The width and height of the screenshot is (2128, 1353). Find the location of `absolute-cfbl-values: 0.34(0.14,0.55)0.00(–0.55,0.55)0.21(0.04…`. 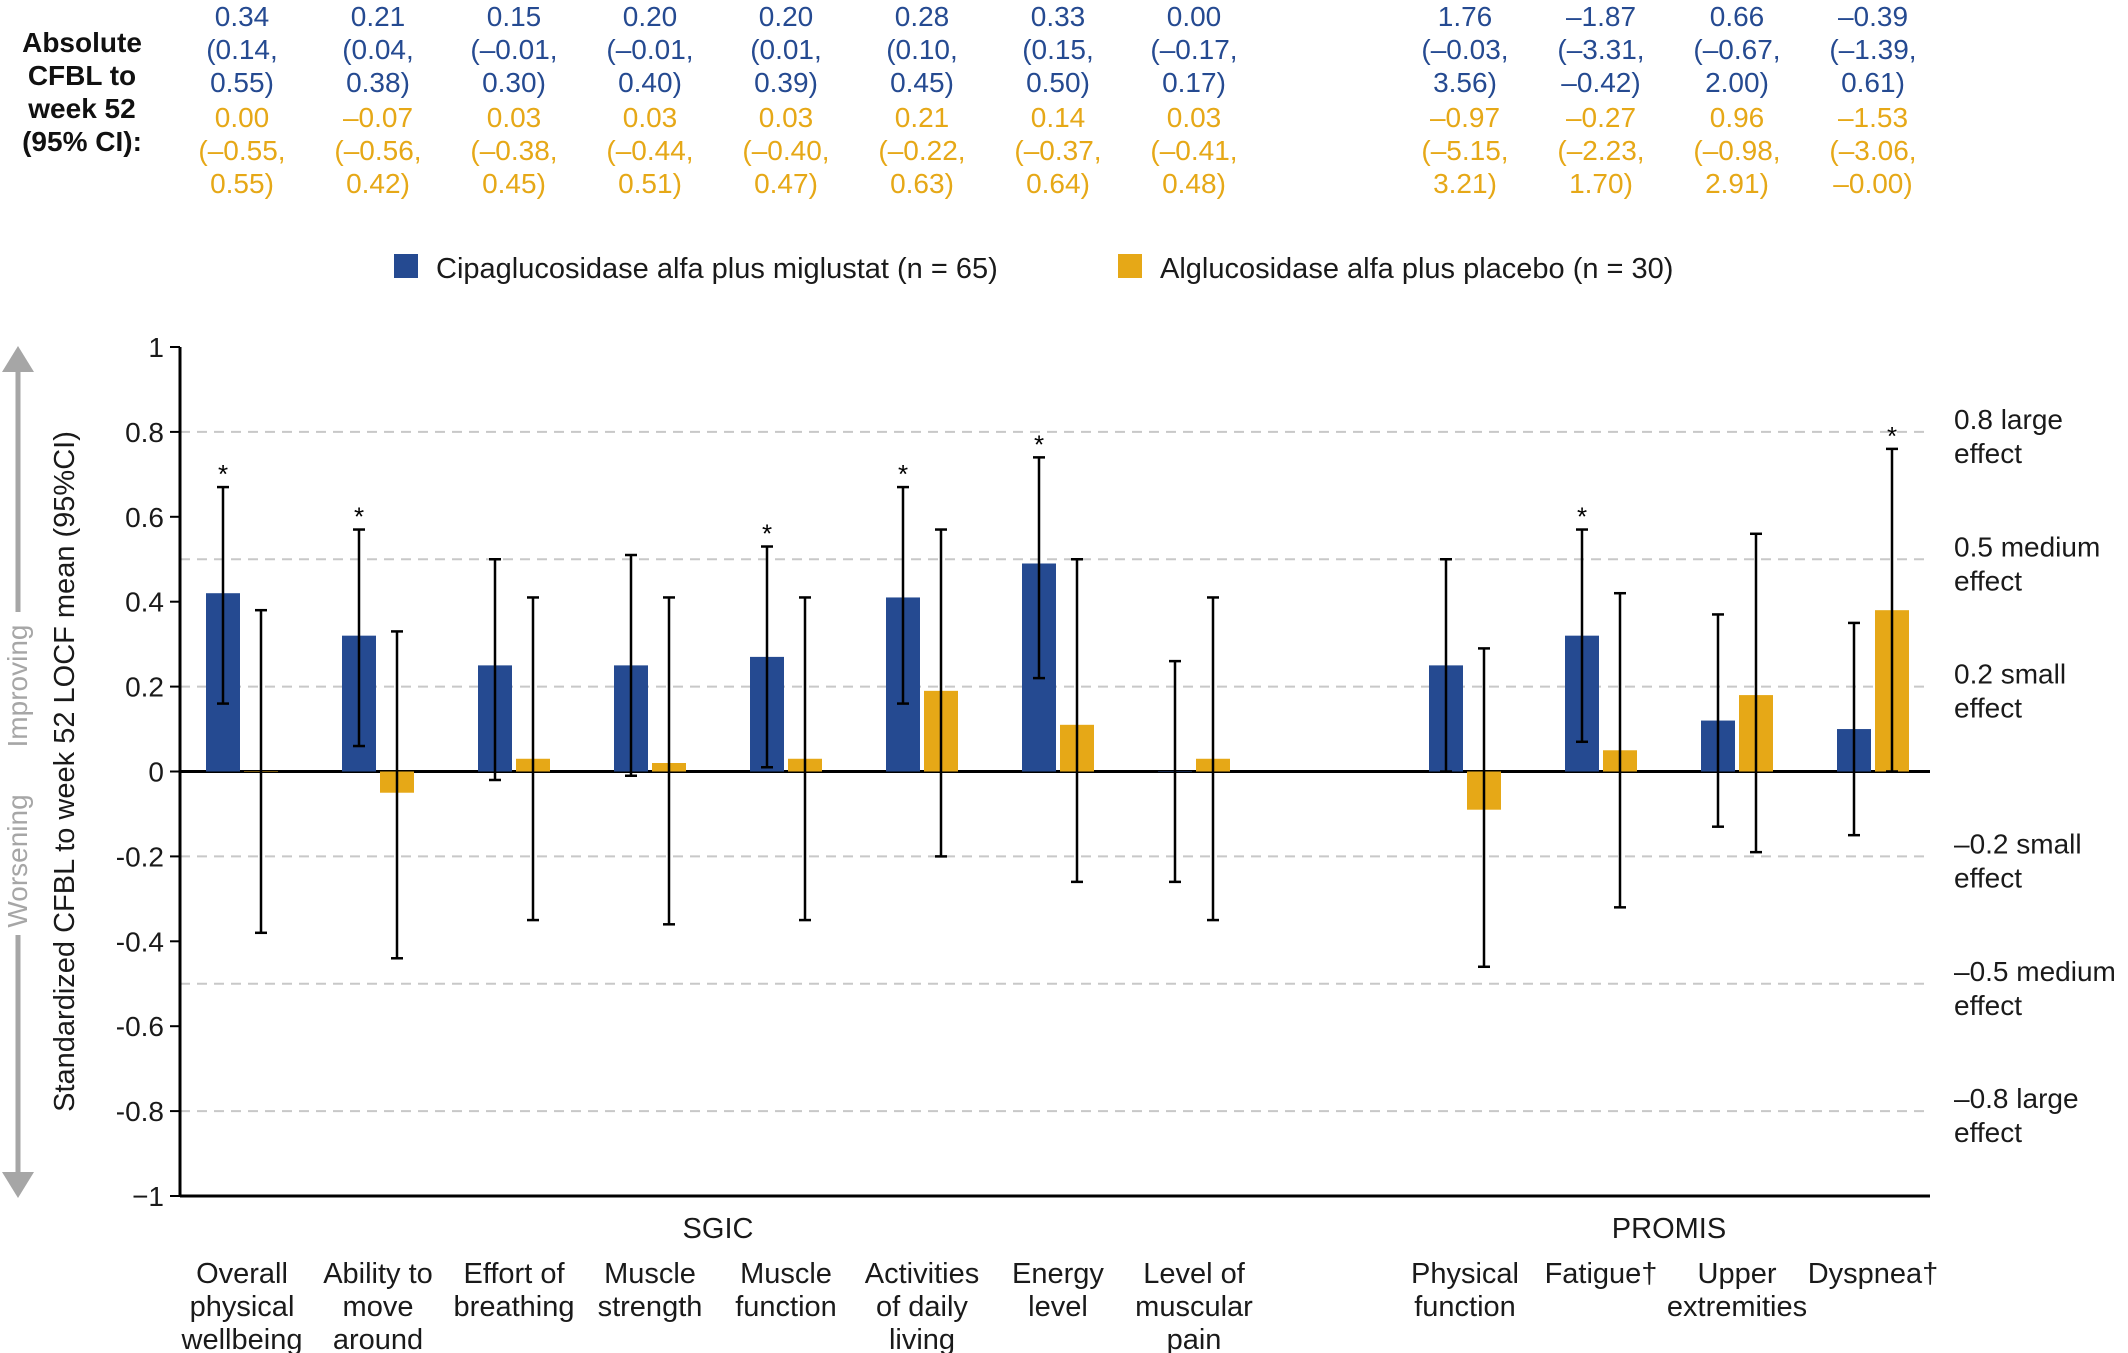

absolute-cfbl-values: 0.34(0.14,0.55)0.00(–0.55,0.55)0.21(0.04… is located at coordinates (1057, 100).